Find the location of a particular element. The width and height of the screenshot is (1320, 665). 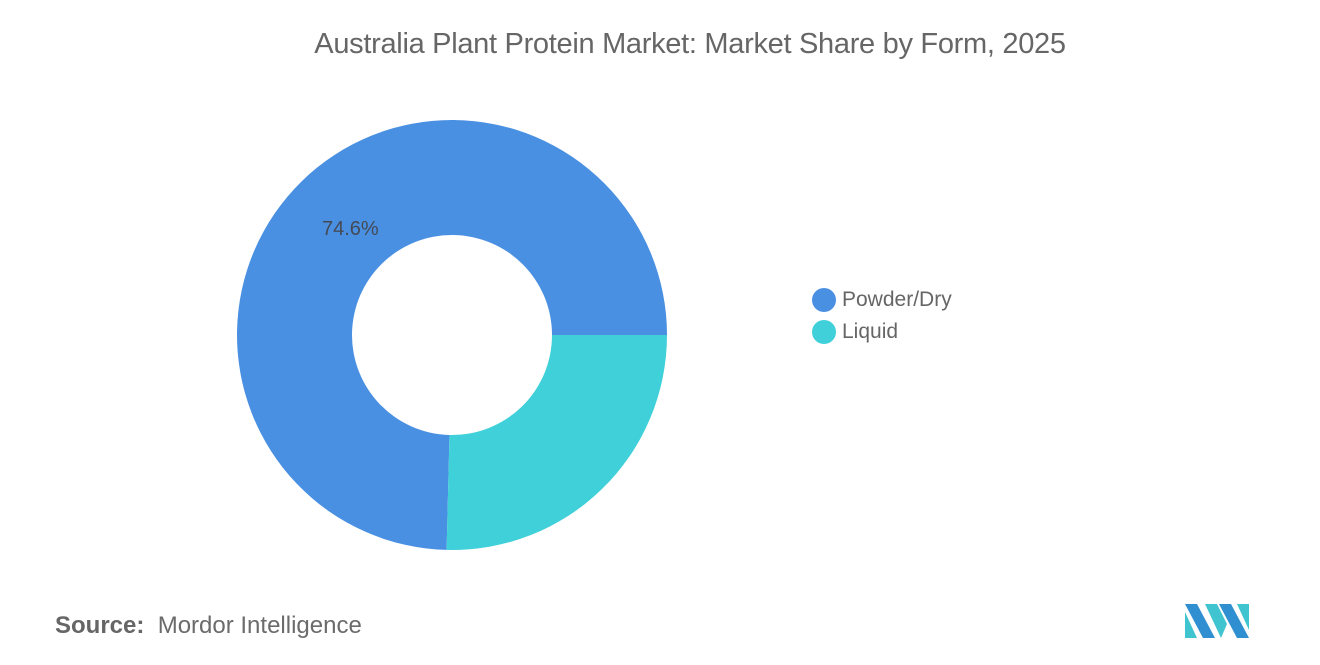

legend: Powder/Dry Liquid is located at coordinates (882, 316).